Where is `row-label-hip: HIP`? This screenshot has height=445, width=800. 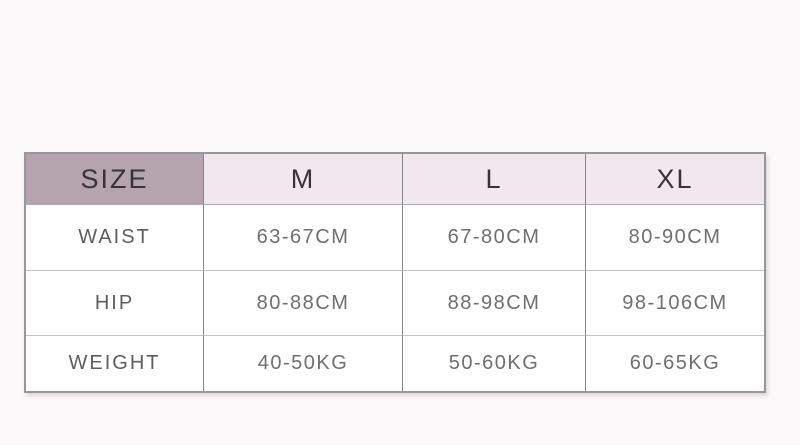 row-label-hip: HIP is located at coordinates (115, 303).